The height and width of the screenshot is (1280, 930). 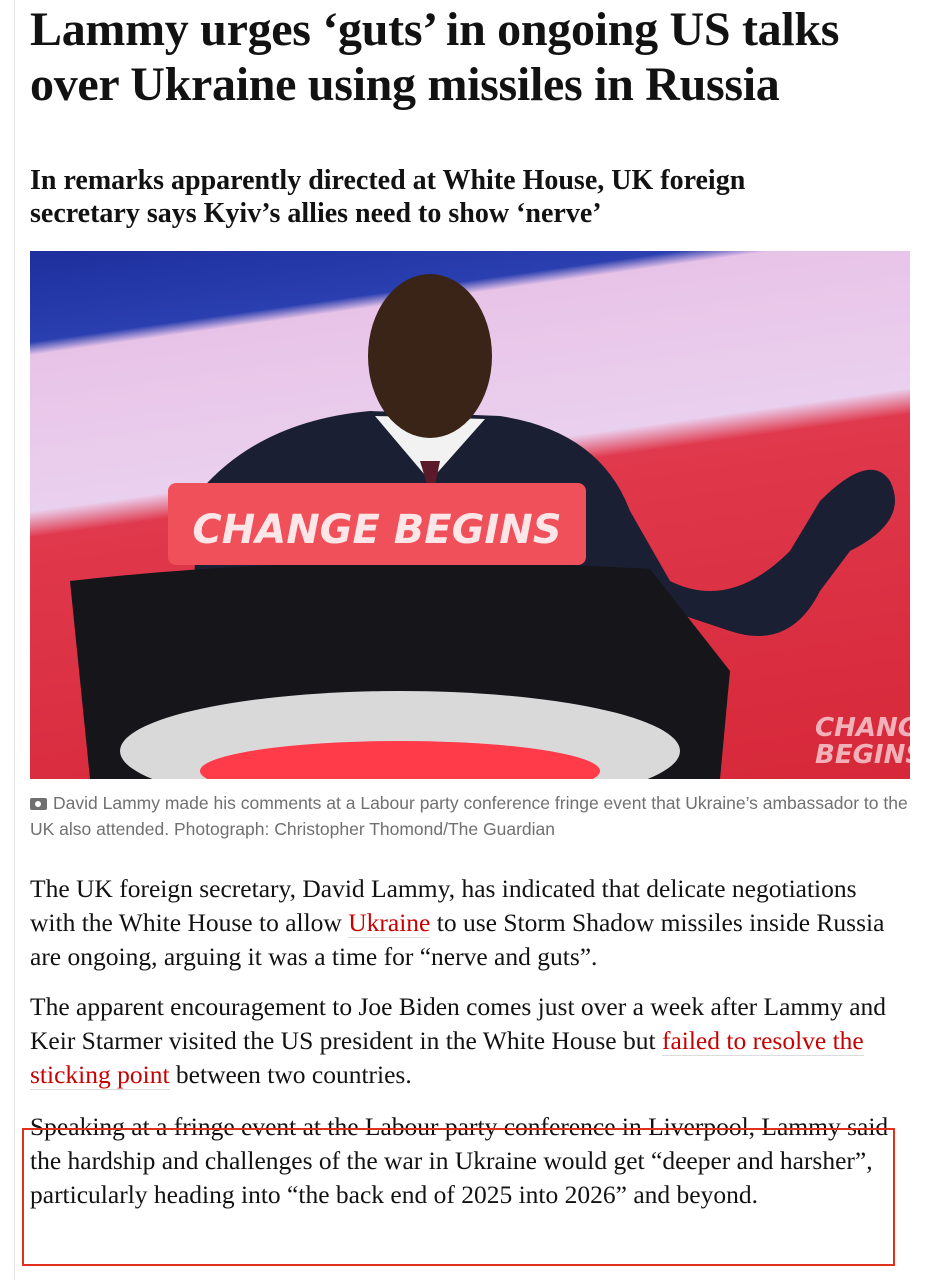 What do you see at coordinates (38, 804) in the screenshot?
I see `camera-icon` at bounding box center [38, 804].